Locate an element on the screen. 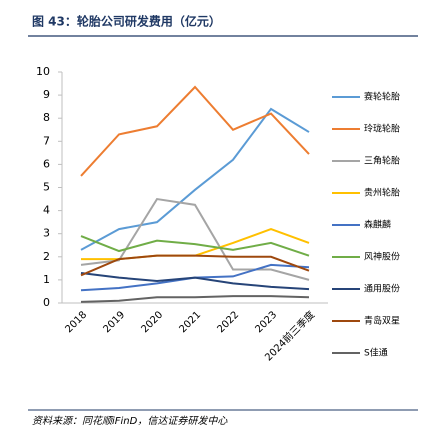 Image resolution: width=443 pixels, height=440 pixels. chart-title: 图 43：轮胎公司研发费用（亿元） is located at coordinates (126, 21).